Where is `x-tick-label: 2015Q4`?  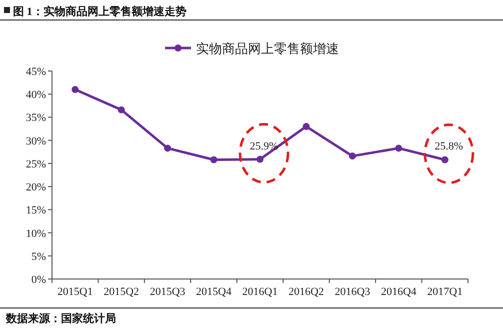 x-tick-label: 2015Q4 is located at coordinates (214, 292).